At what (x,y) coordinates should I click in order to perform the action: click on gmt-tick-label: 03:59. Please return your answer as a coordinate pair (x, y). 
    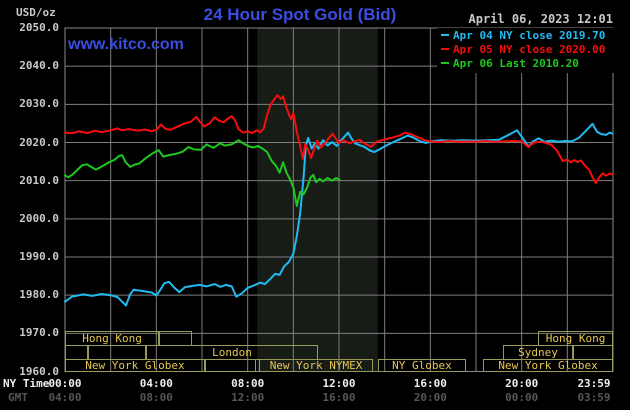
    Looking at the image, I should click on (594, 397).